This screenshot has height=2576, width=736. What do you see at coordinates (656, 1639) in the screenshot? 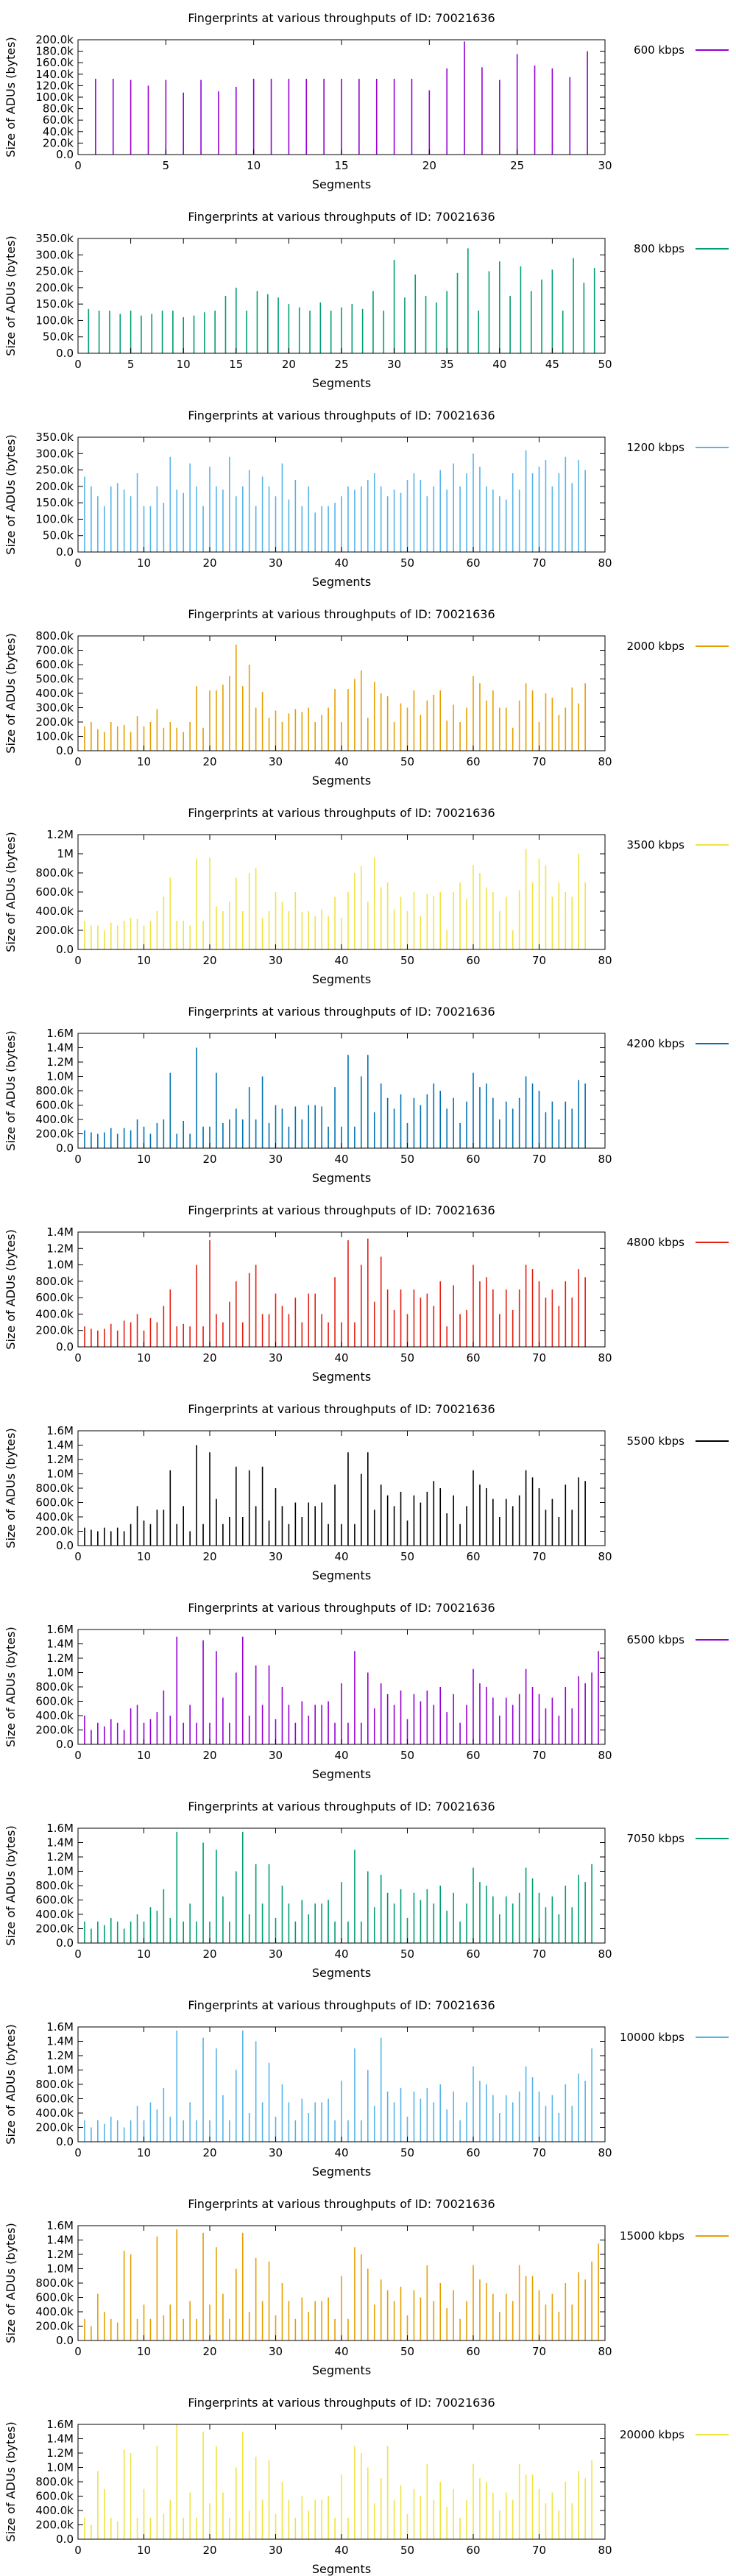
I see `legend-label: 6500 kbps` at bounding box center [656, 1639].